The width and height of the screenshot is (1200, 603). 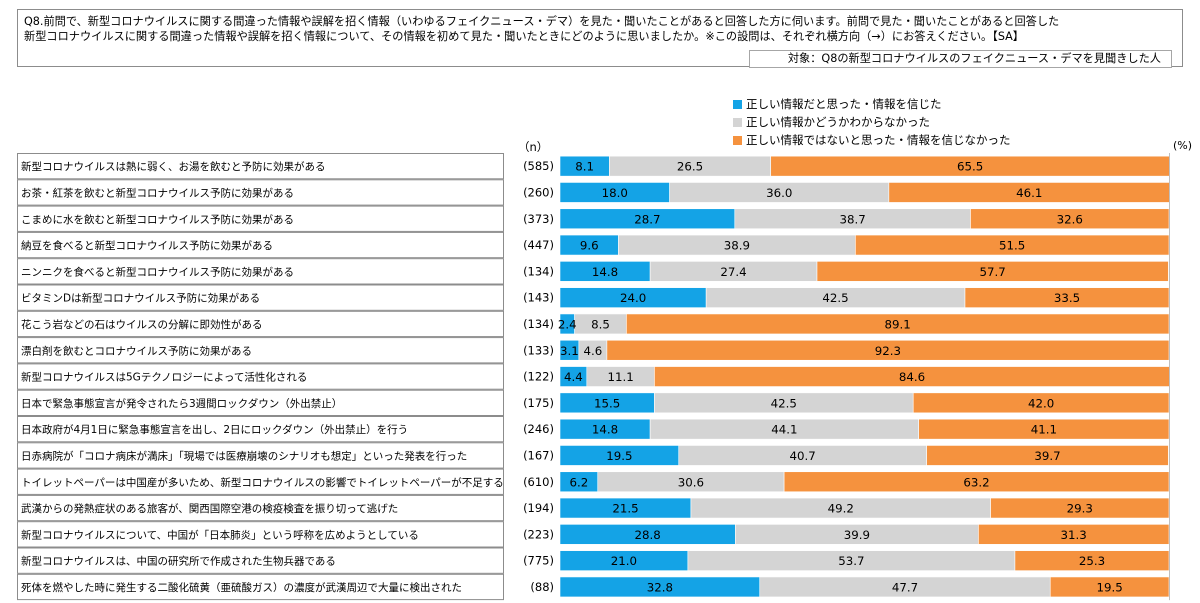 I want to click on bar-value-label: 36.0, so click(x=779, y=193).